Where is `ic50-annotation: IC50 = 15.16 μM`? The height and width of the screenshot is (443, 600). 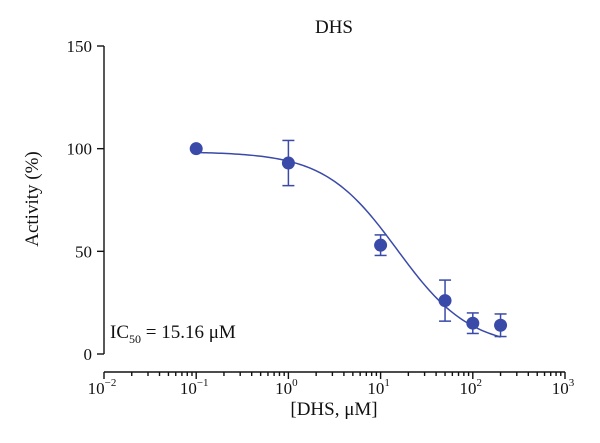 ic50-annotation: IC50 = 15.16 μM is located at coordinates (173, 334).